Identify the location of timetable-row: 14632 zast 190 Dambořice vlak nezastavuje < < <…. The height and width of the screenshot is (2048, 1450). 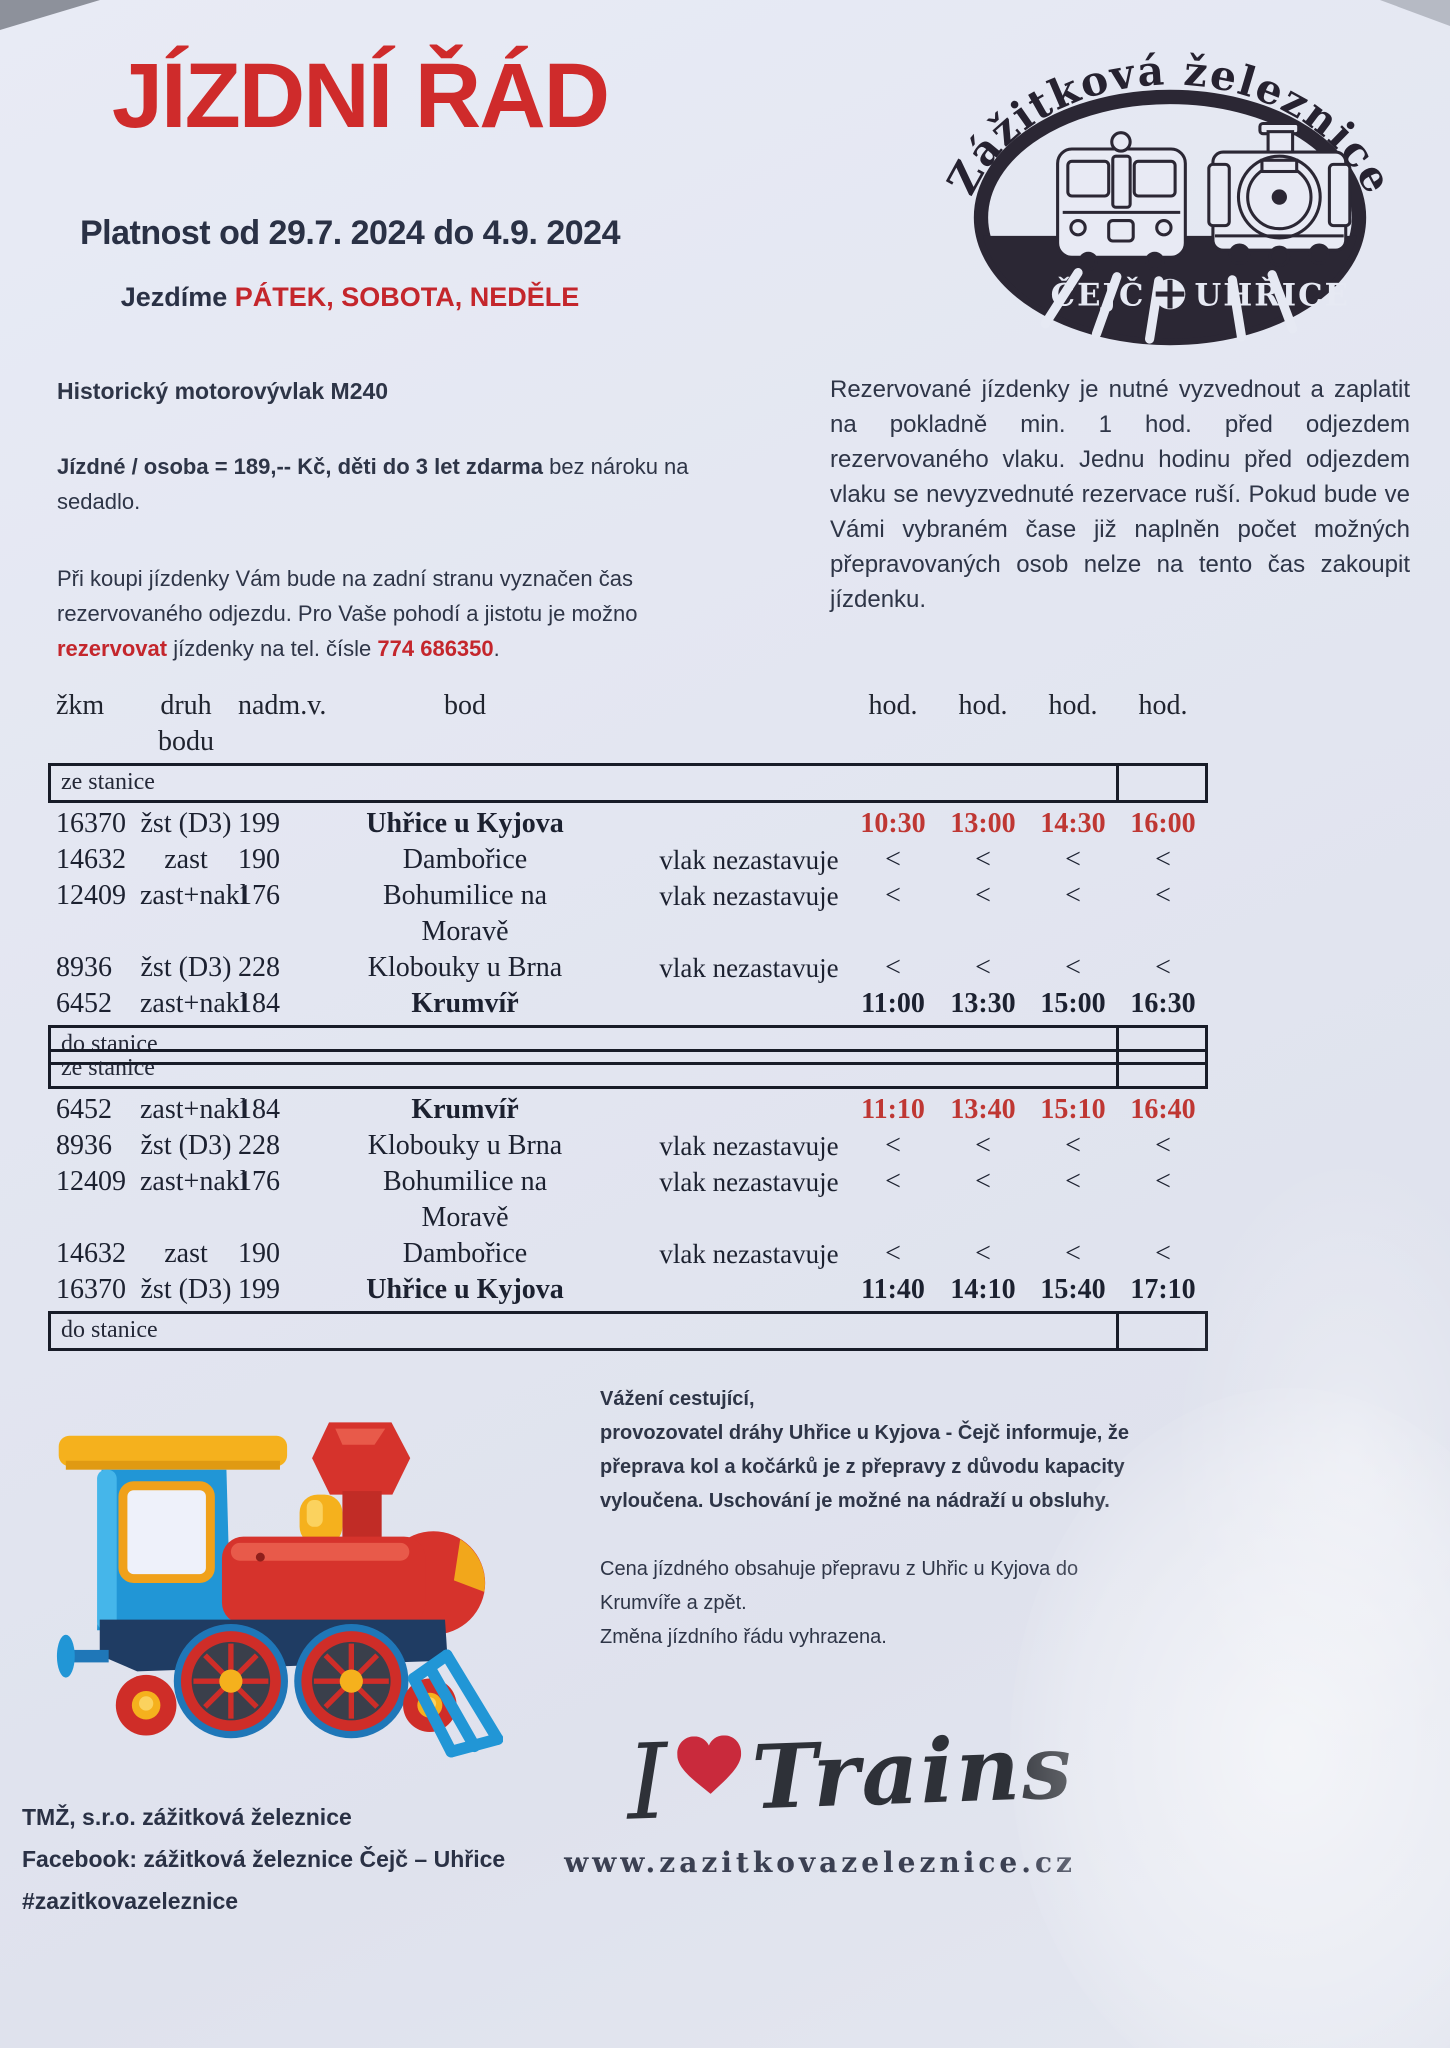
(628, 860).